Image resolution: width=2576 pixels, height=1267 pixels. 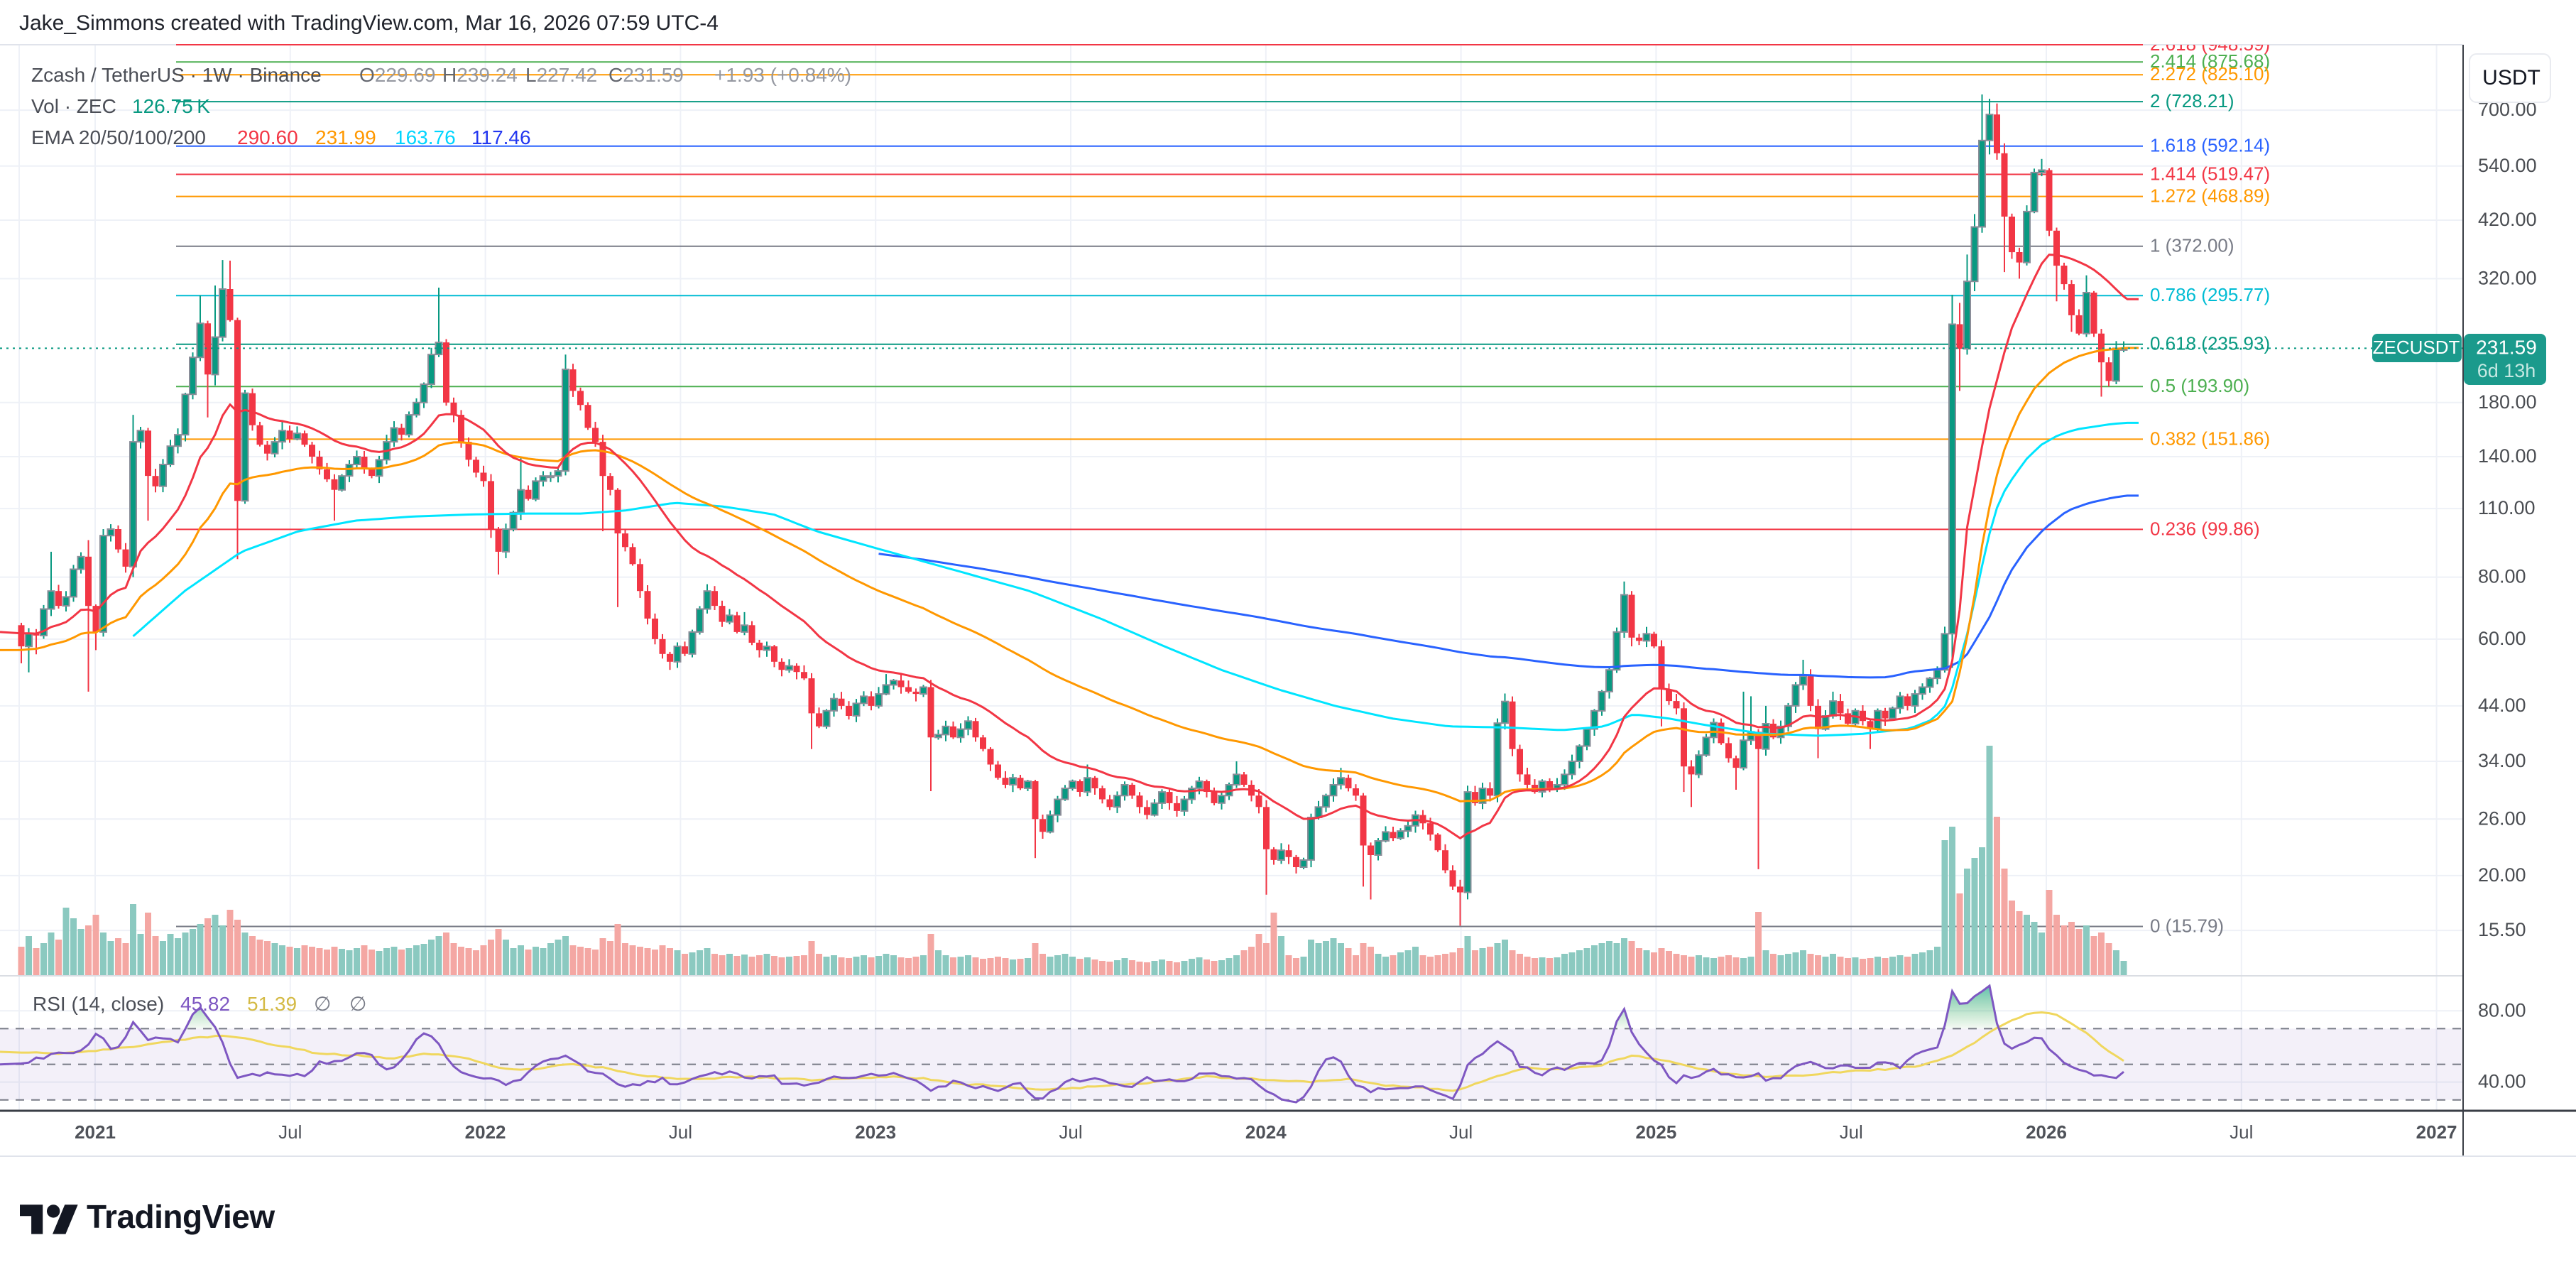 What do you see at coordinates (875, 1132) in the screenshot?
I see `svg-text: 2023` at bounding box center [875, 1132].